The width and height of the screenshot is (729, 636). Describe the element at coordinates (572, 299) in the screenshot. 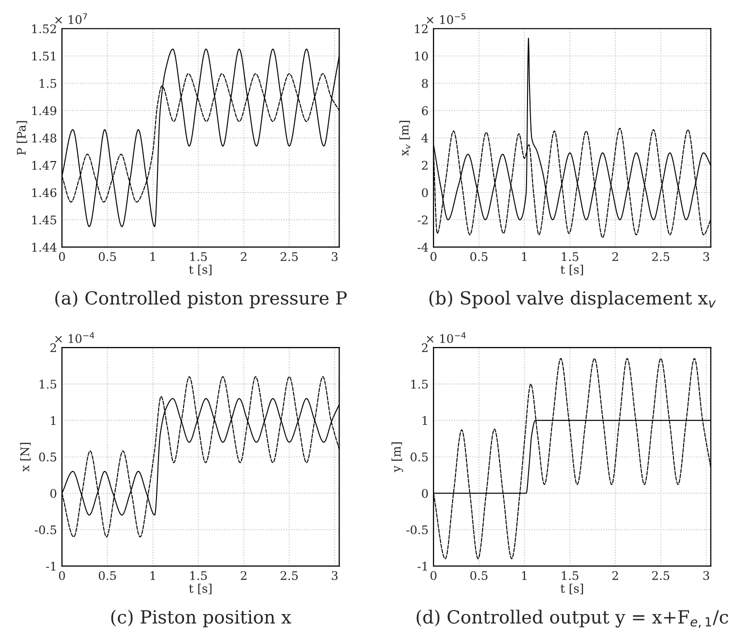

I see `text: (b) Spool valve displacement x$_{v}$` at that location.